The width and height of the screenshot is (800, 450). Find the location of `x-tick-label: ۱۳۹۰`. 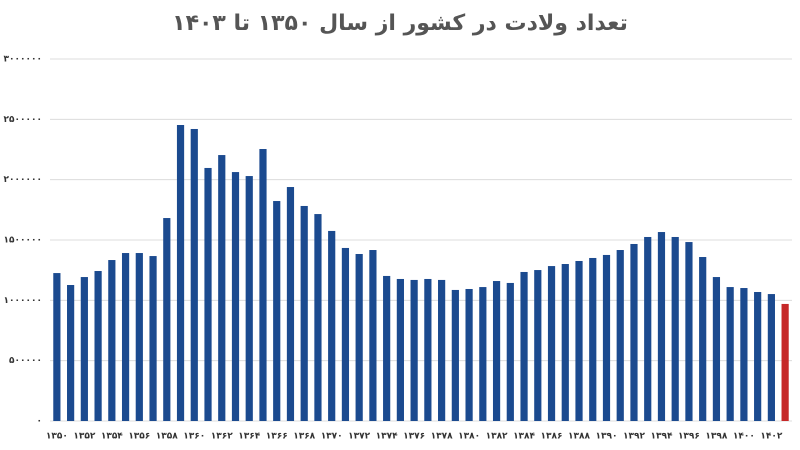

x-tick-label: ۱۳۹۰ is located at coordinates (607, 437).